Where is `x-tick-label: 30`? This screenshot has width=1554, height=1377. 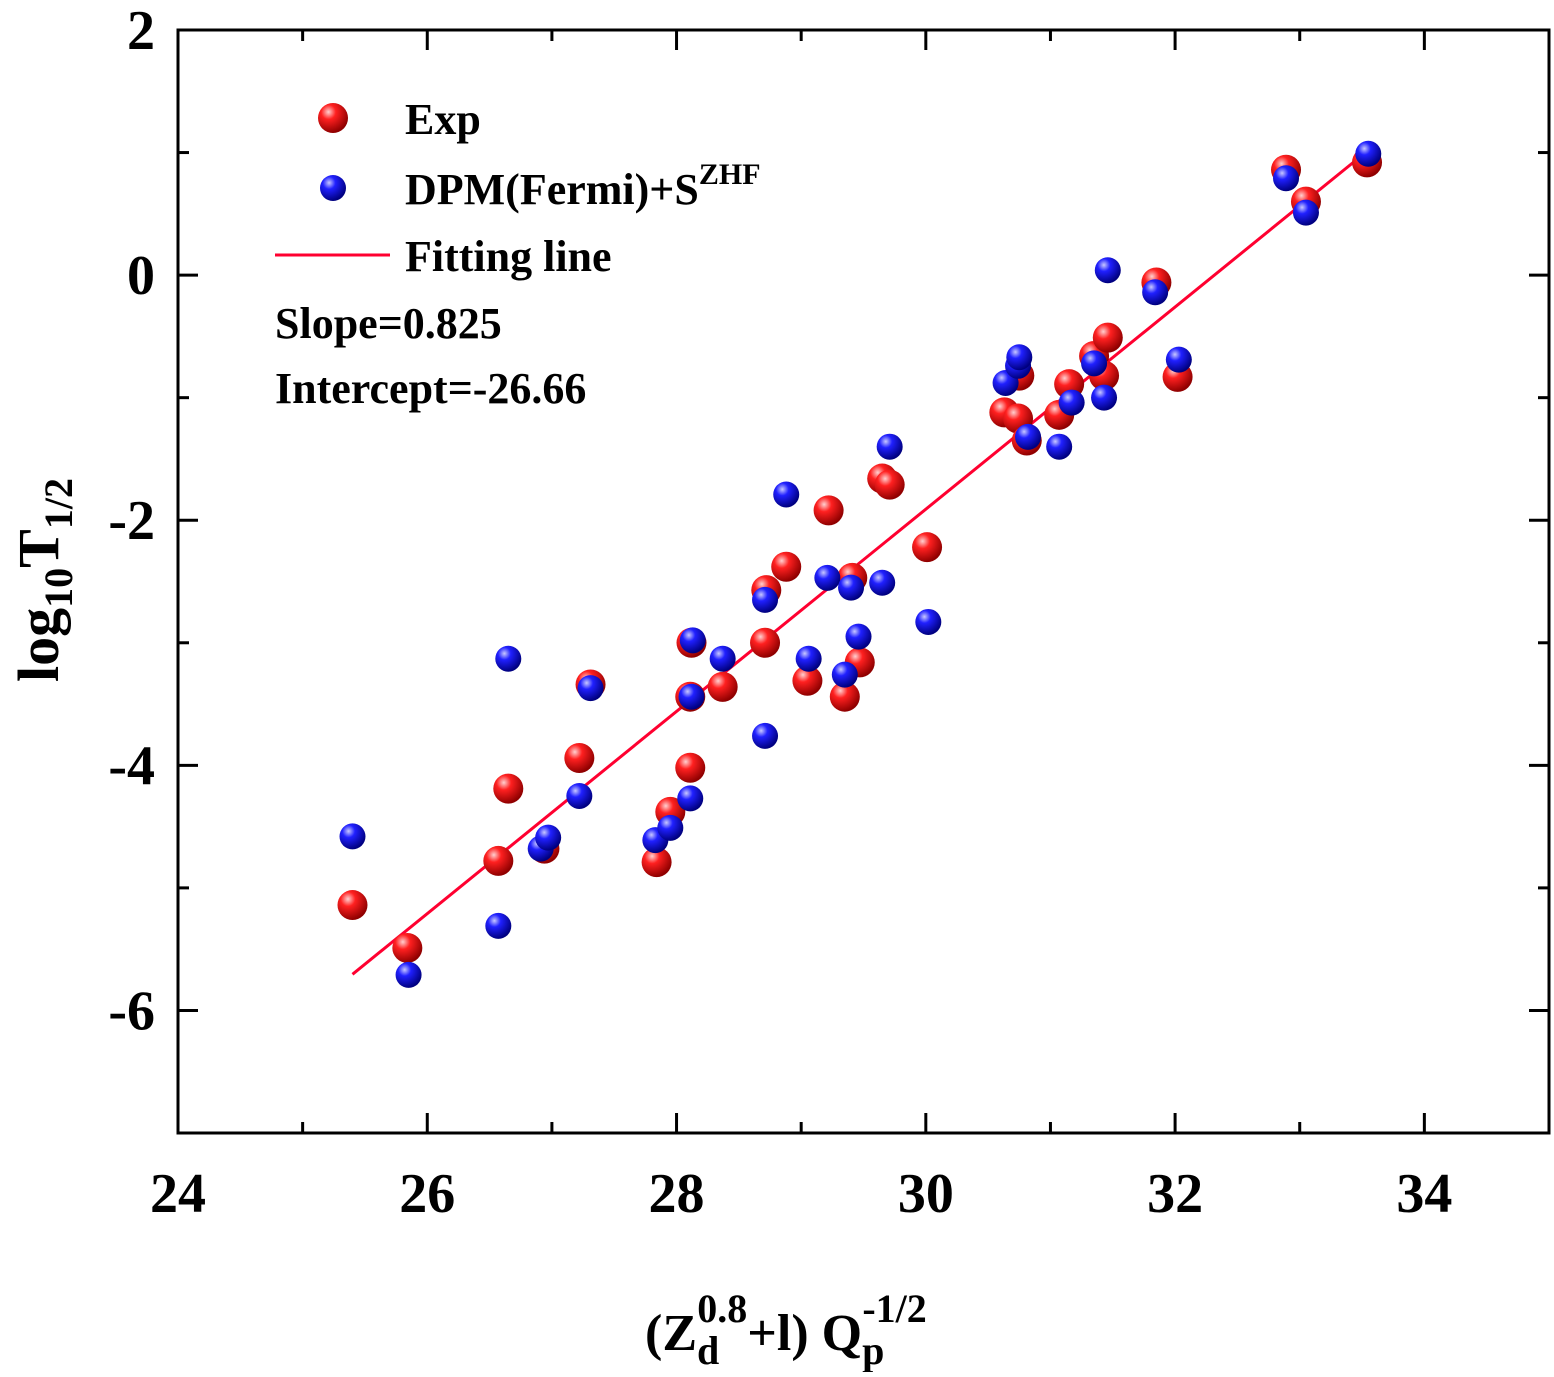 x-tick-label: 30 is located at coordinates (926, 1194).